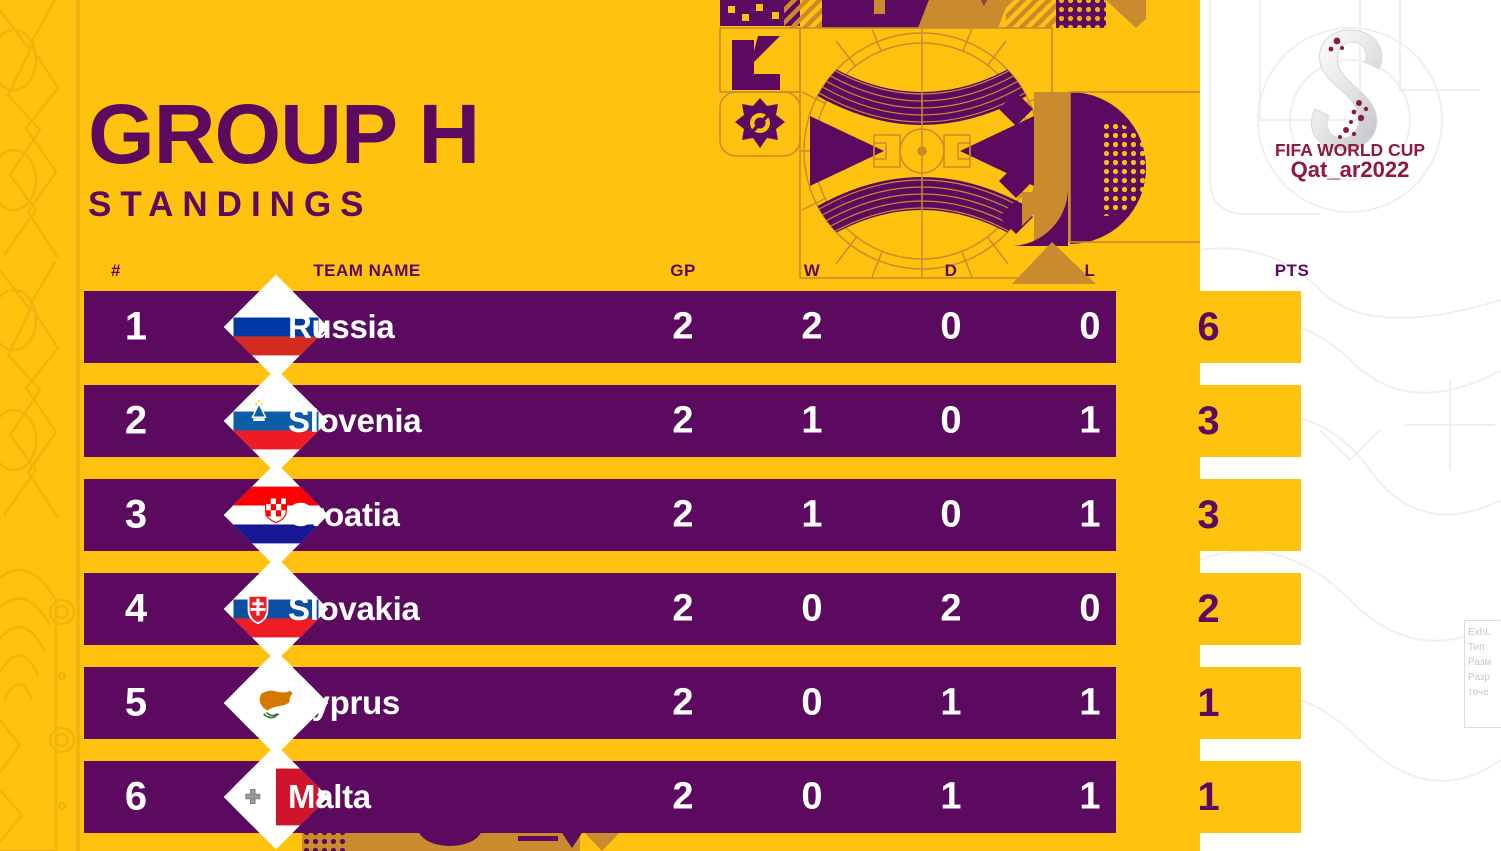 Image resolution: width=1501 pixels, height=851 pixels. What do you see at coordinates (642, 327) in the screenshot?
I see `table-row: 1 Russia 2 2 0 0` at bounding box center [642, 327].